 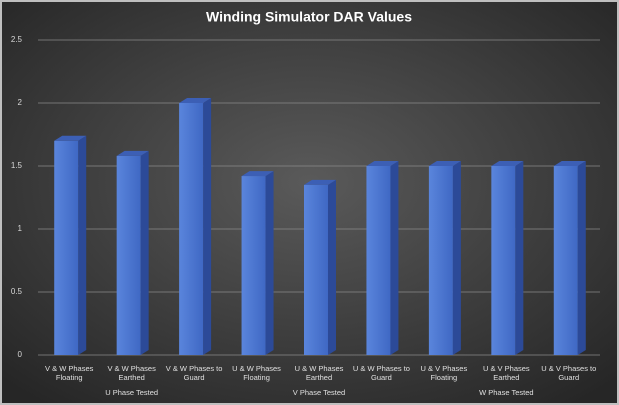 What do you see at coordinates (381, 373) in the screenshot?
I see `x-tick-label: U & W Phases to Guard` at bounding box center [381, 373].